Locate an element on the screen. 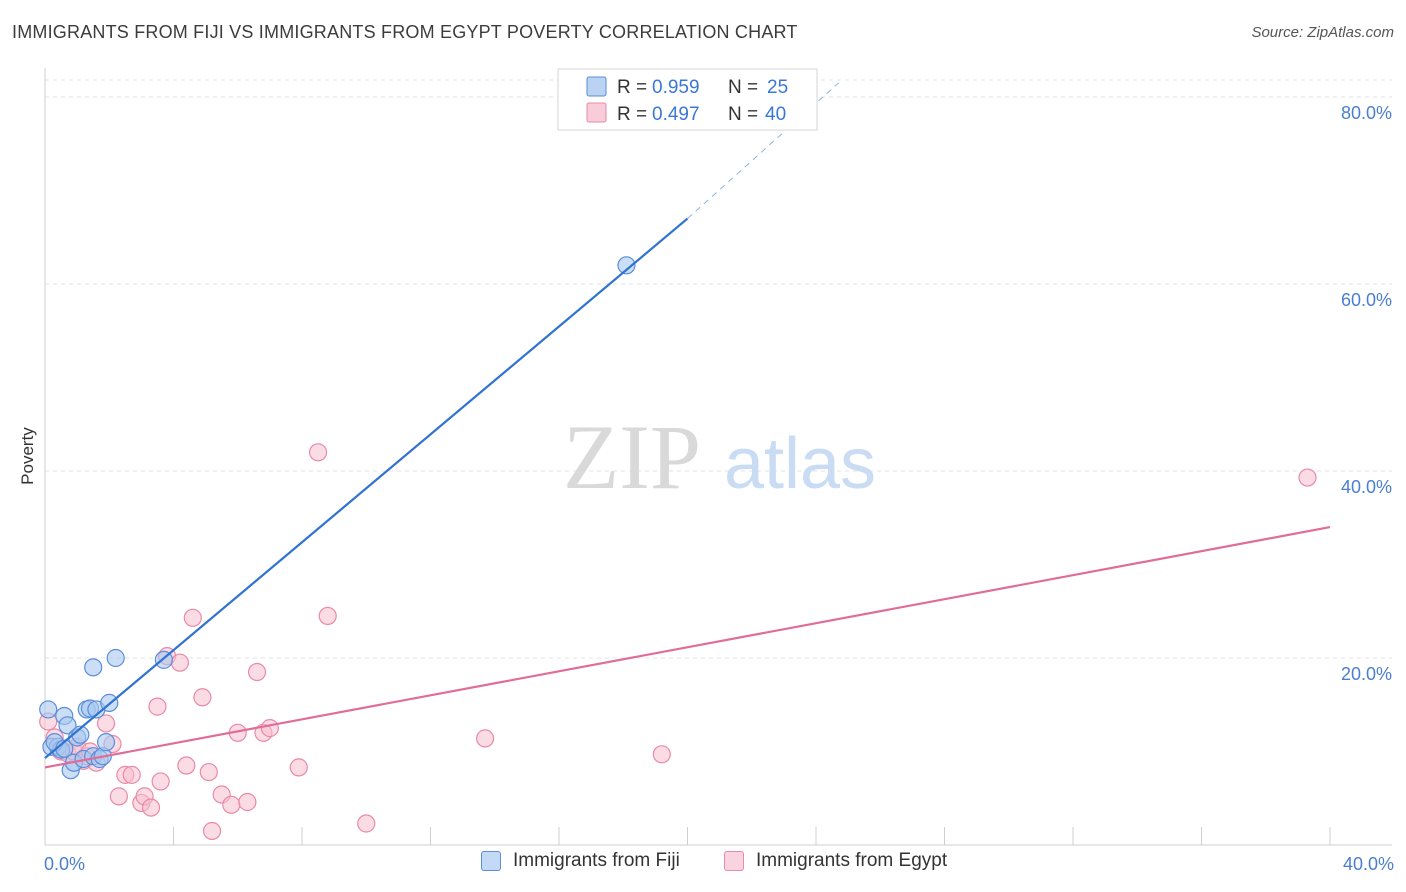  y-tick-label: 60.0% is located at coordinates (1366, 300).